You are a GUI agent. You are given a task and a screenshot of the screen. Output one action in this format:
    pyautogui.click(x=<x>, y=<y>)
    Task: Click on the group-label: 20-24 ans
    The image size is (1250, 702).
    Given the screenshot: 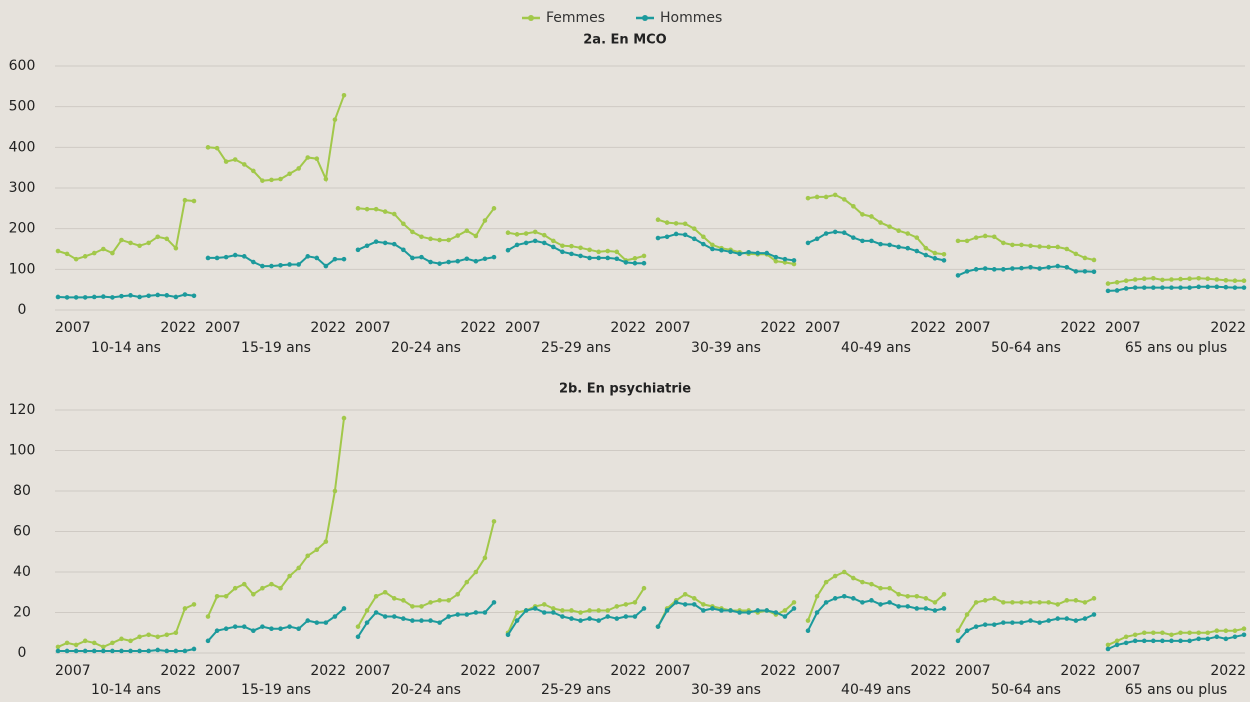 What is the action you would take?
    pyautogui.click(x=426, y=348)
    